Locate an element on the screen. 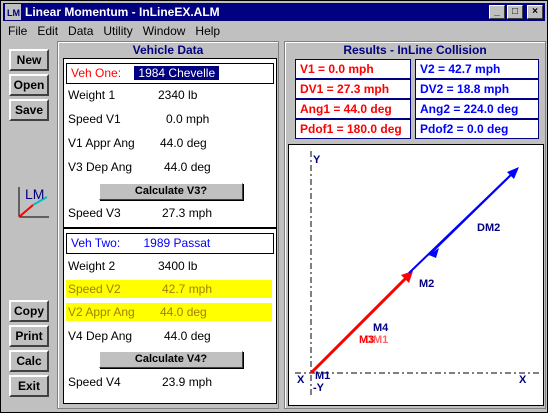 The image size is (548, 413). menu-window: Window is located at coordinates (164, 31).